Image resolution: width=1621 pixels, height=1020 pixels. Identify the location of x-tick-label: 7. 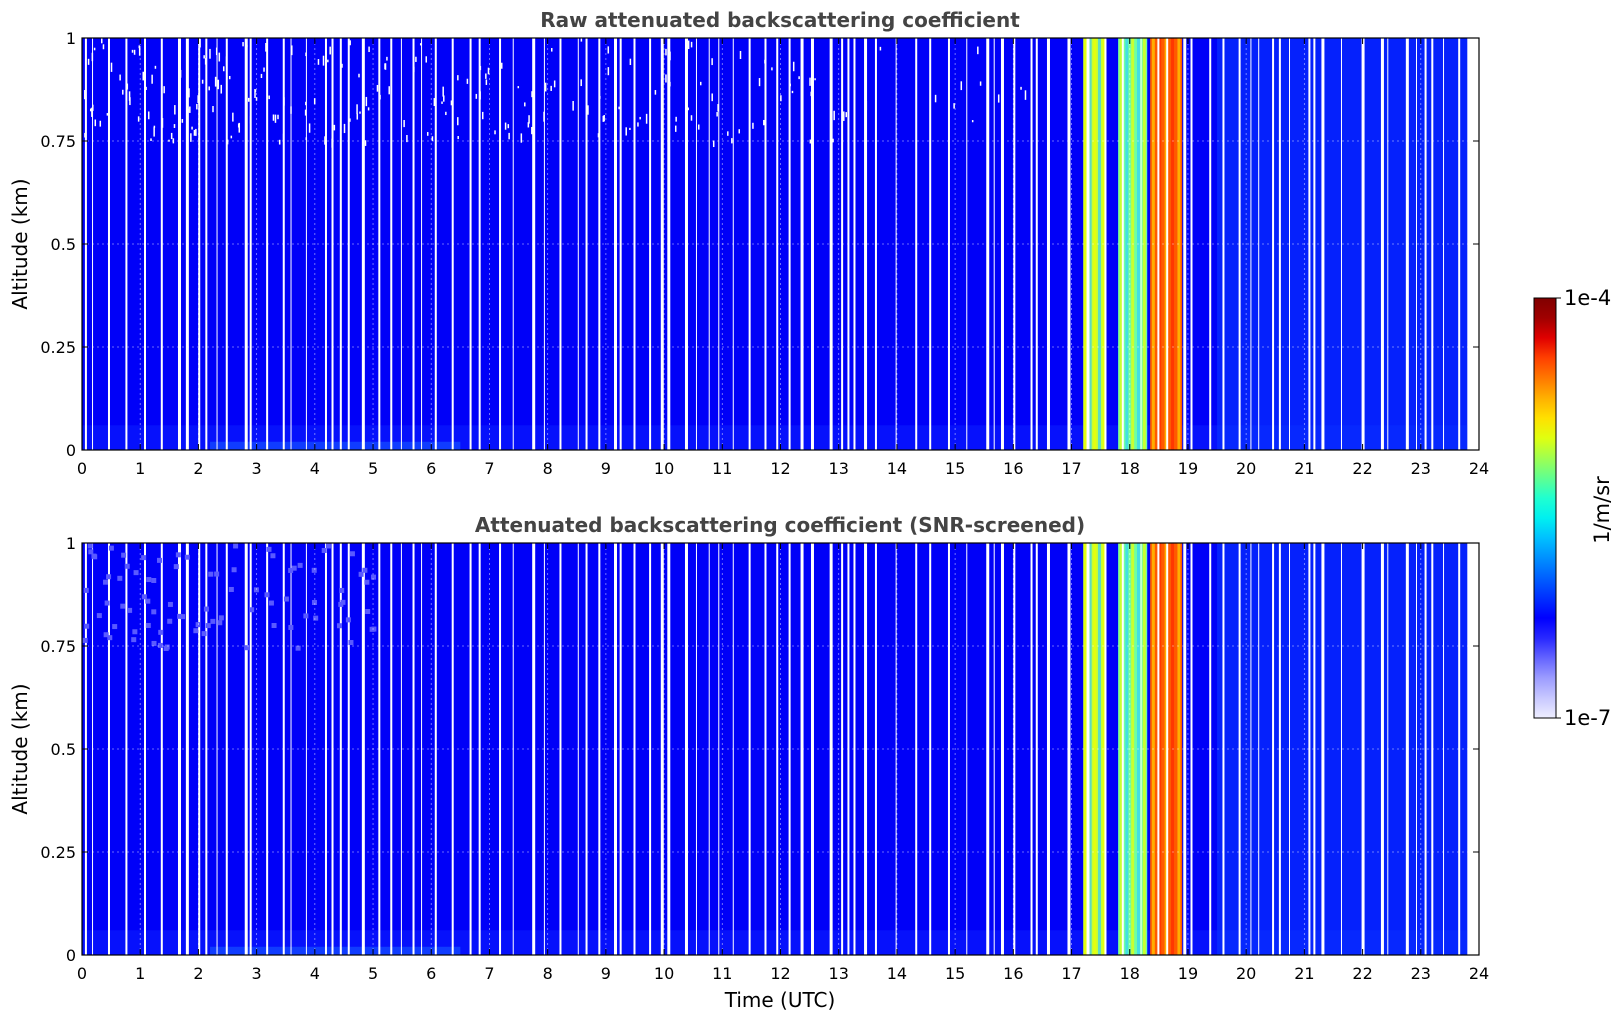
(489, 973).